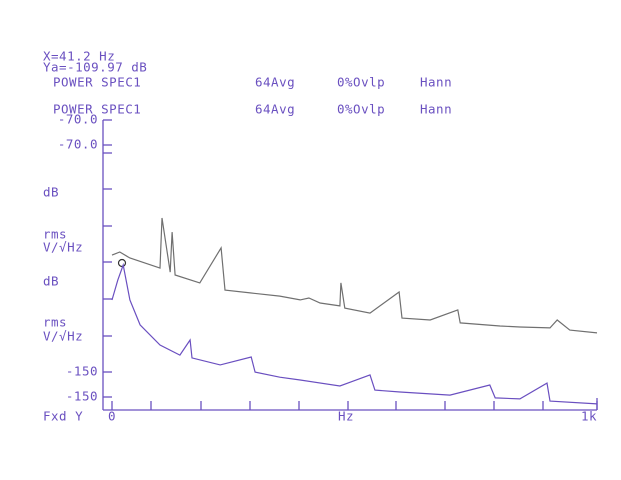 The height and width of the screenshot is (480, 621). I want to click on x-tick-label: 1k, so click(589, 416).